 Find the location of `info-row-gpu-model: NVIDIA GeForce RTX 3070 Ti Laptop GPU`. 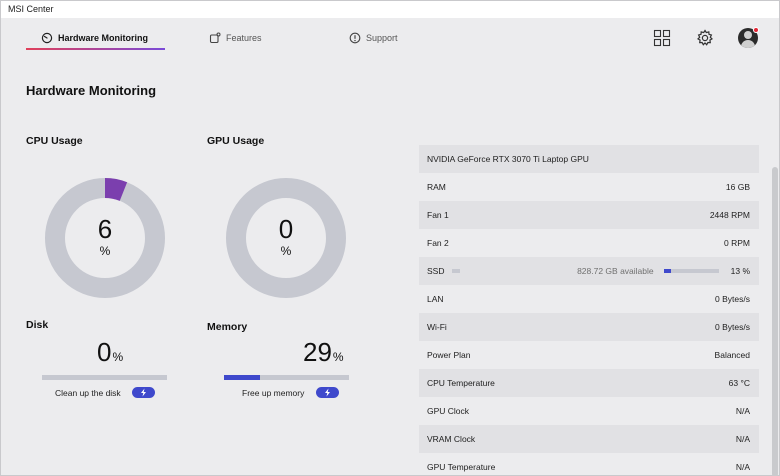

info-row-gpu-model: NVIDIA GeForce RTX 3070 Ti Laptop GPU is located at coordinates (589, 159).